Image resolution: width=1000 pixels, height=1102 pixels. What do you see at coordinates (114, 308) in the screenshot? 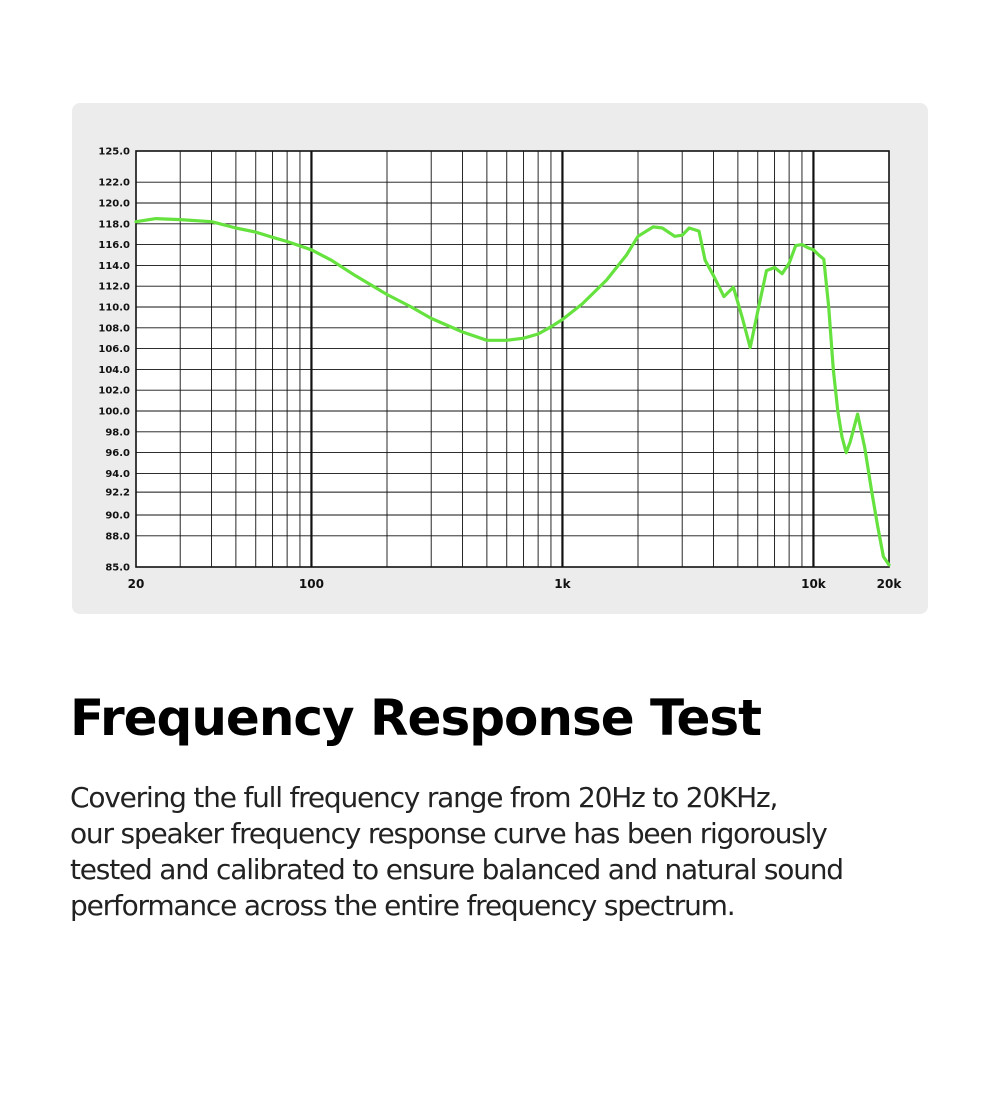
I see `y-tick-label: 110.0` at bounding box center [114, 308].